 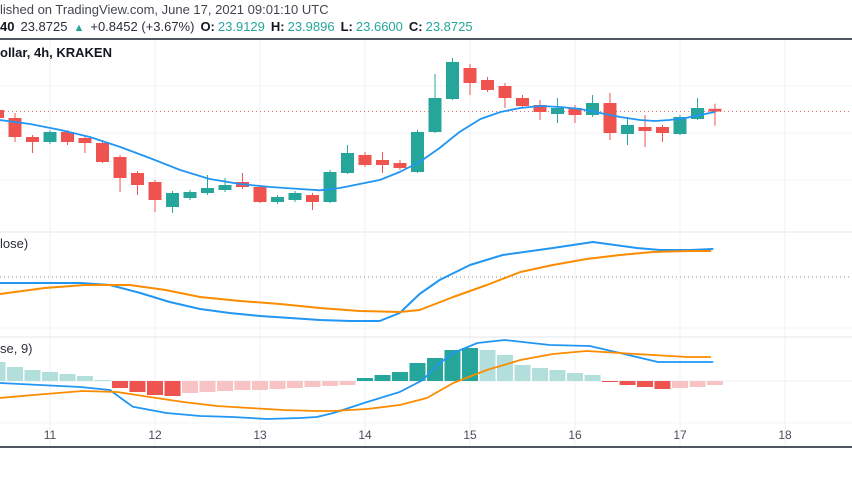 What do you see at coordinates (79, 28) in the screenshot?
I see `up-arrow-icon: ▲` at bounding box center [79, 28].